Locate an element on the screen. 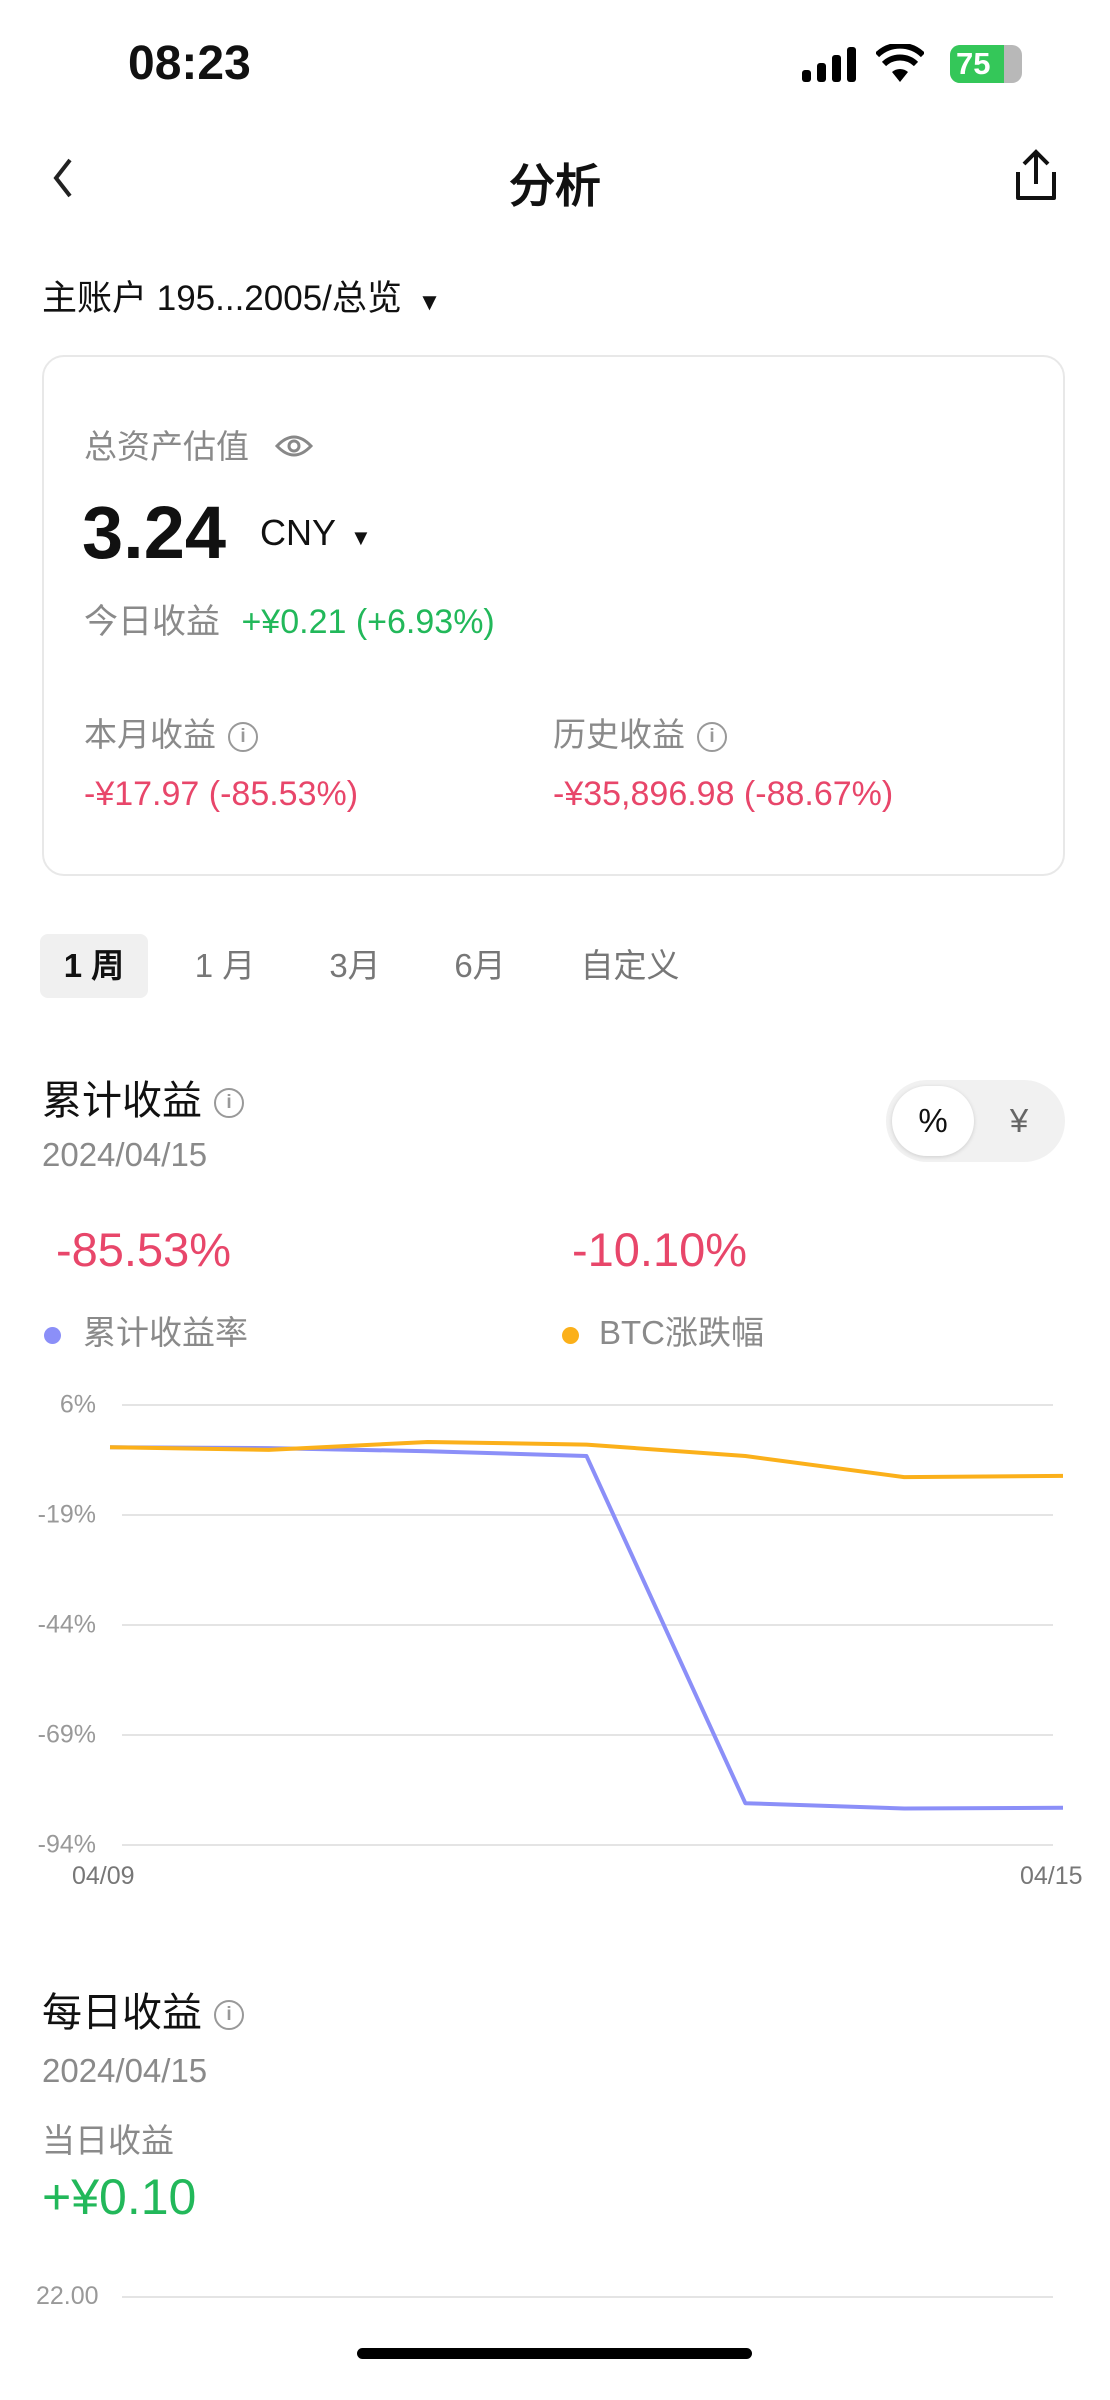 This screenshot has width=1110, height=2400. battery-level: 75 is located at coordinates (973, 63).